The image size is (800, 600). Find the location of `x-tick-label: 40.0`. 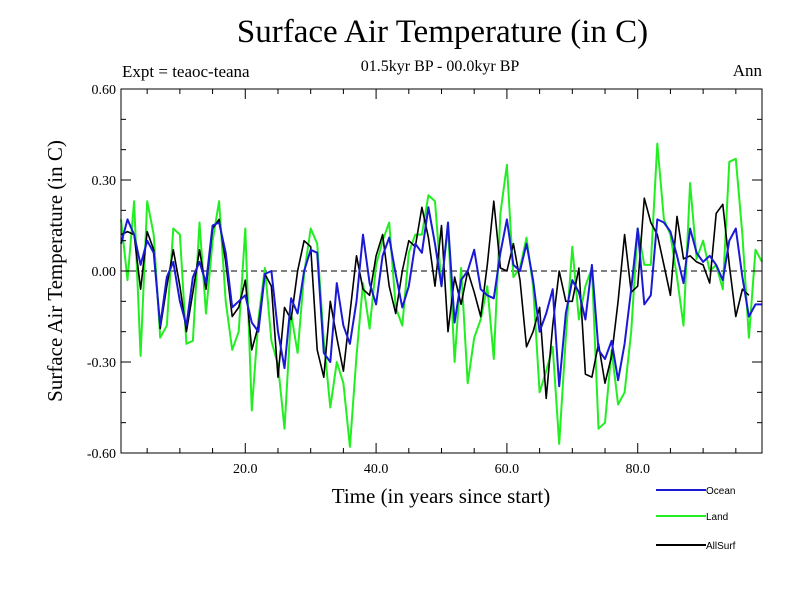

x-tick-label: 40.0 is located at coordinates (376, 469).